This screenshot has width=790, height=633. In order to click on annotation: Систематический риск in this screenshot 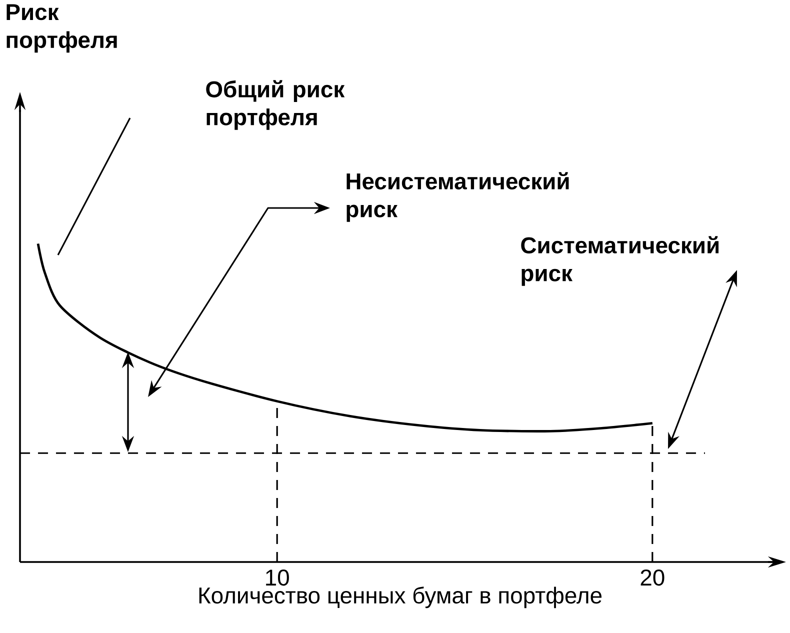, I will do `click(620, 261)`.